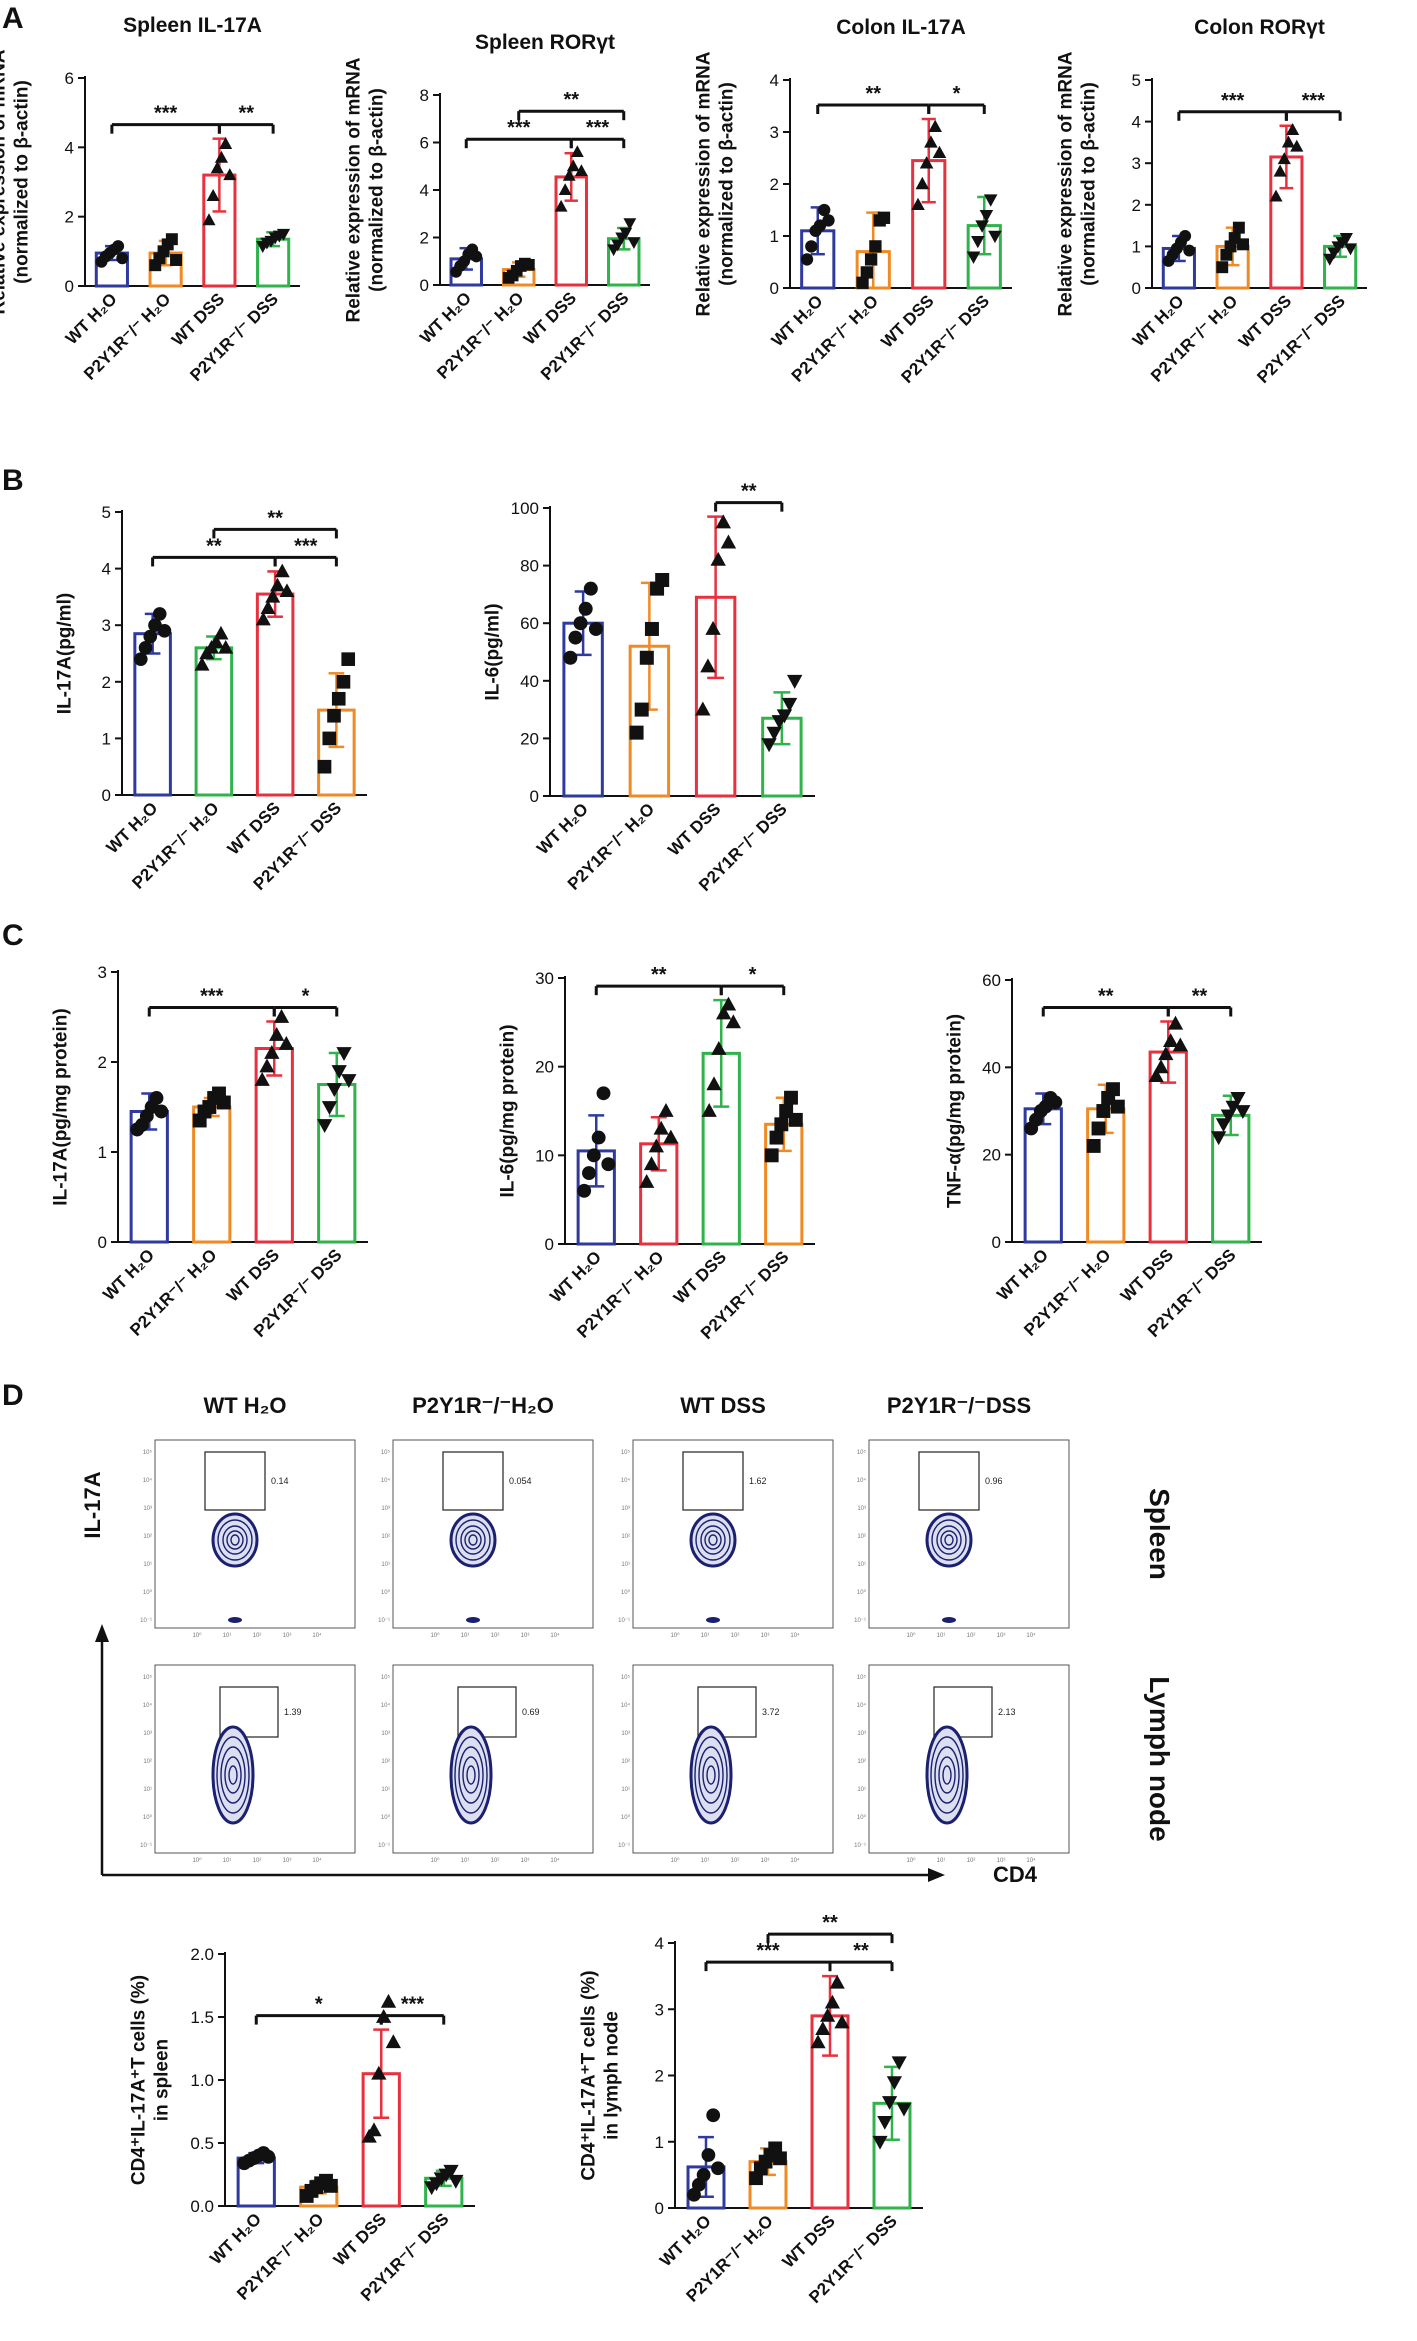  I want to click on panel-letter-a: A, so click(13, 18).